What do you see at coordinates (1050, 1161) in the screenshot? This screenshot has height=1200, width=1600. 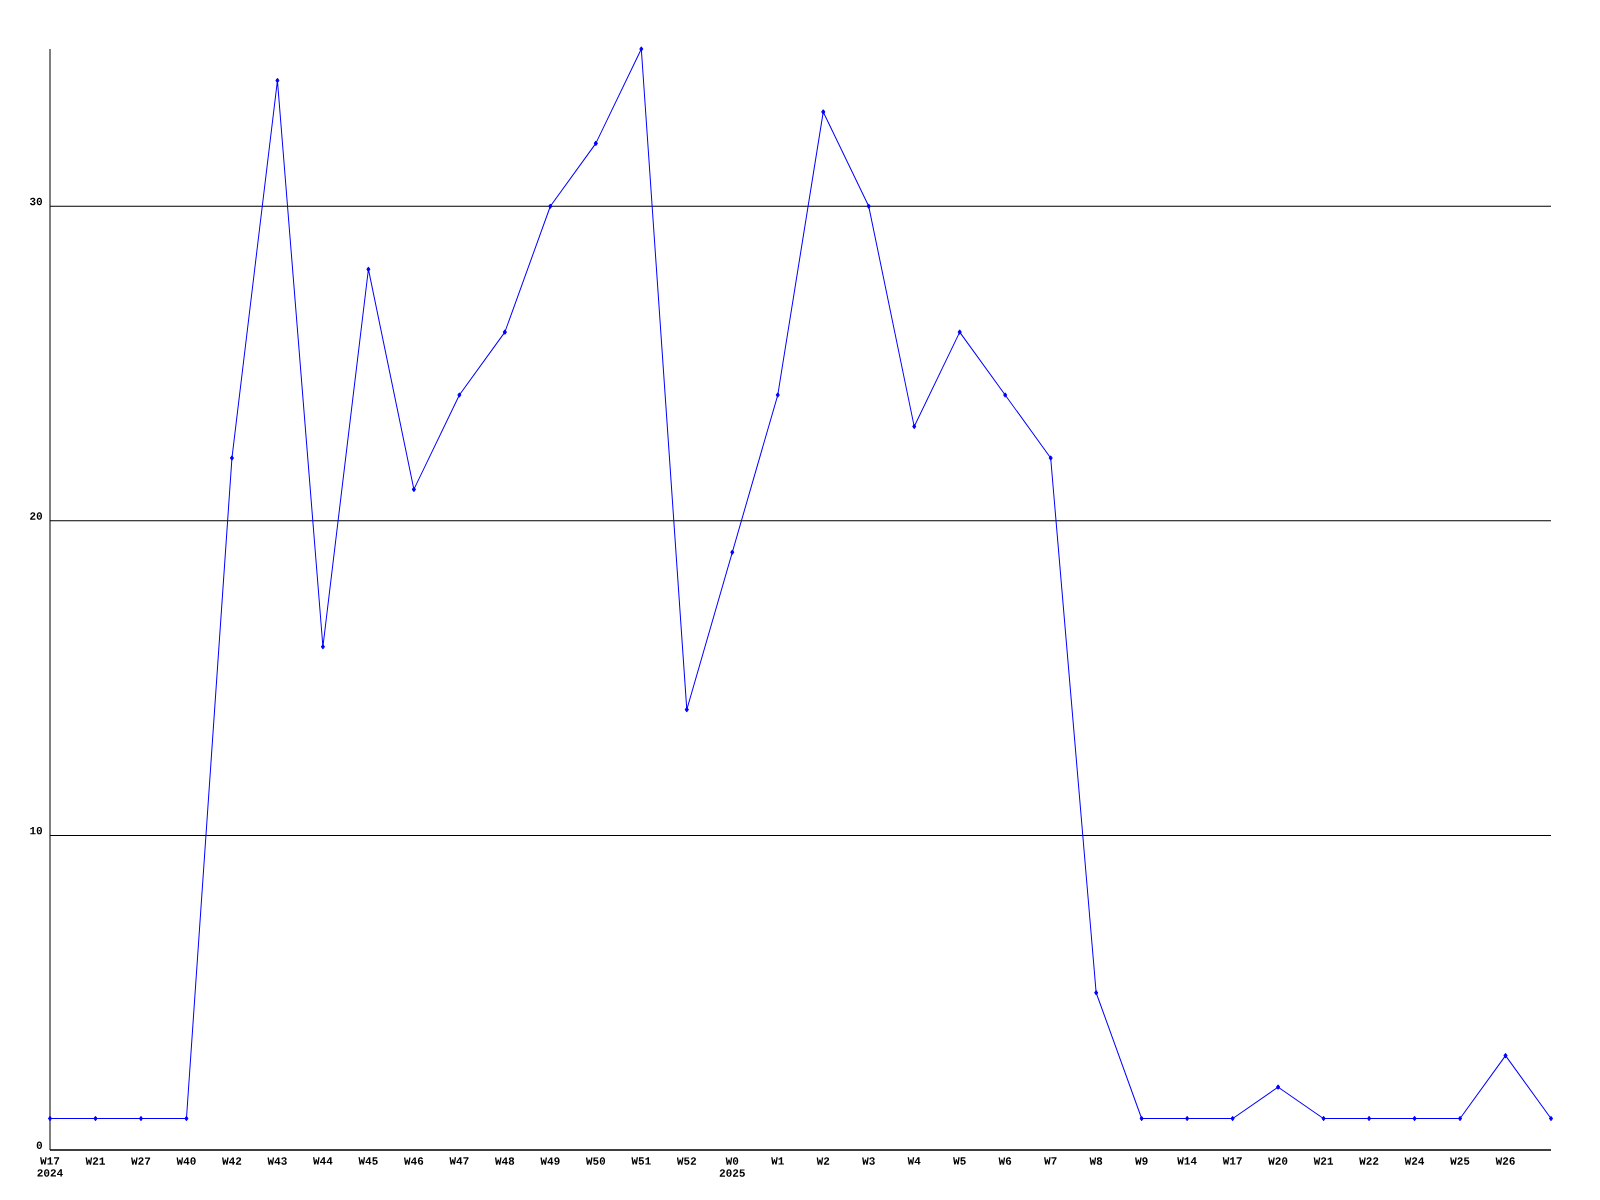 I see `x-tick-label: W7` at bounding box center [1050, 1161].